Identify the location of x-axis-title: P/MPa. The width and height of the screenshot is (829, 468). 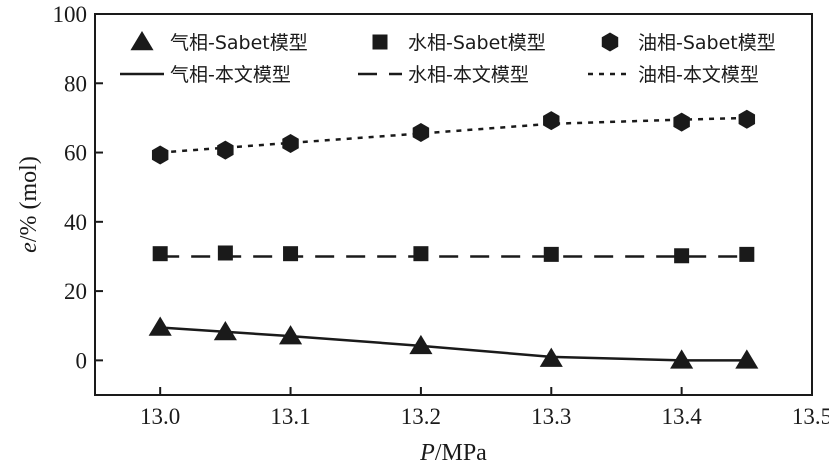
(453, 453).